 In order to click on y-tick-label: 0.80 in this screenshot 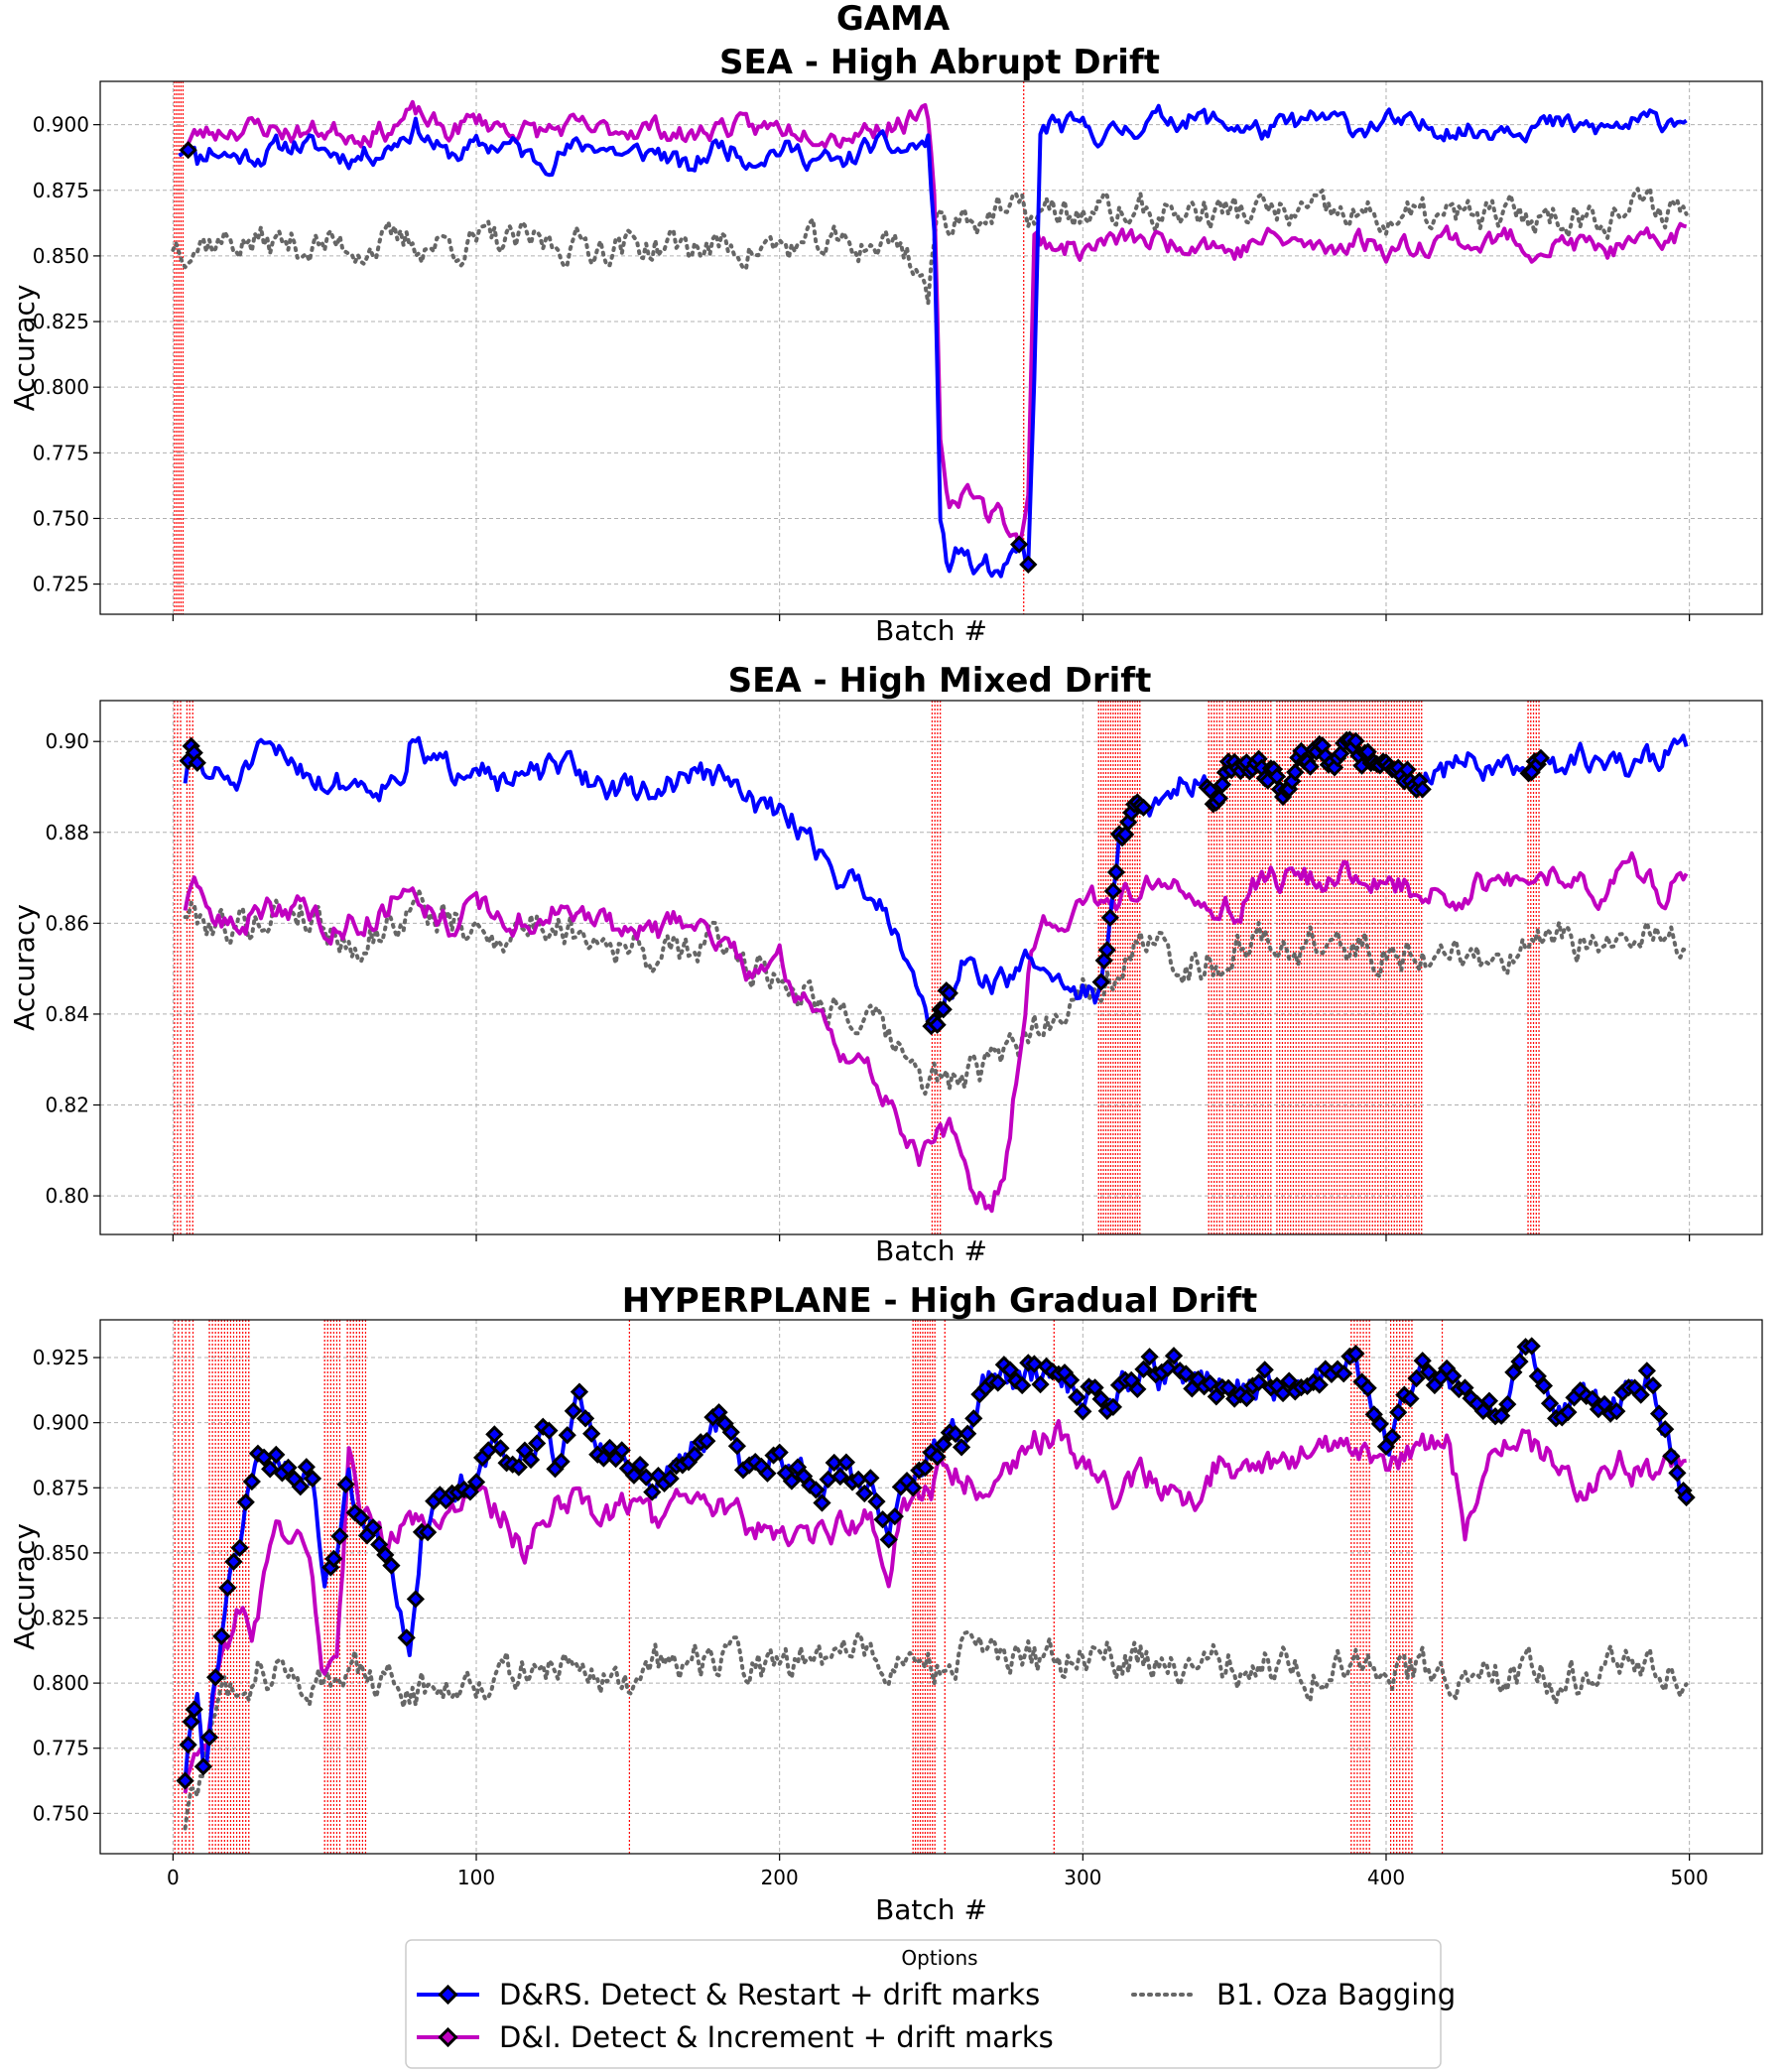, I will do `click(67, 1196)`.